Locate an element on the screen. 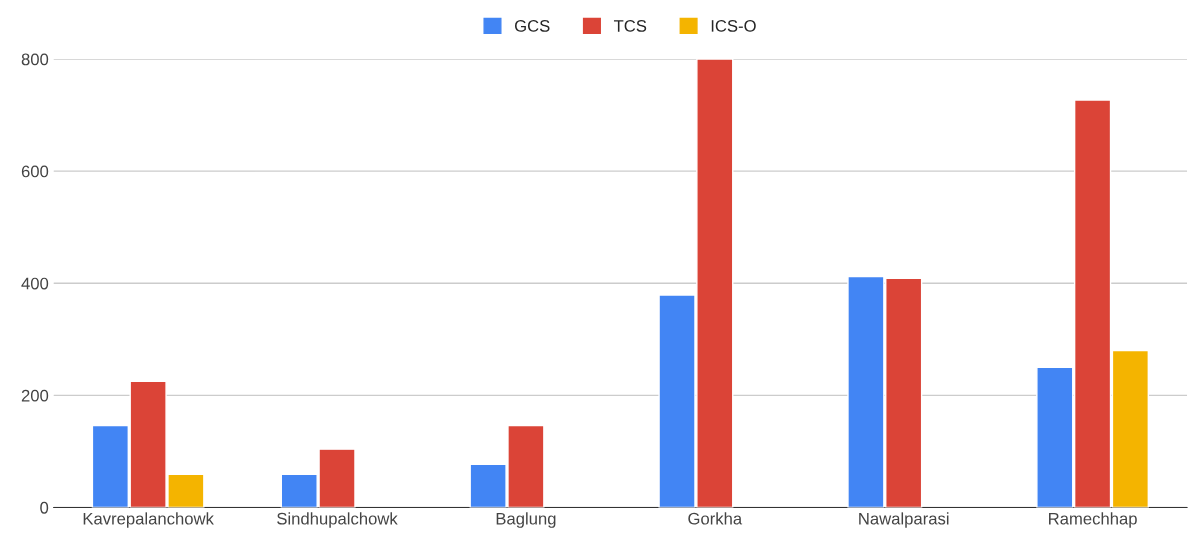 This screenshot has height=537, width=1193. legend-label: TCS is located at coordinates (630, 26).